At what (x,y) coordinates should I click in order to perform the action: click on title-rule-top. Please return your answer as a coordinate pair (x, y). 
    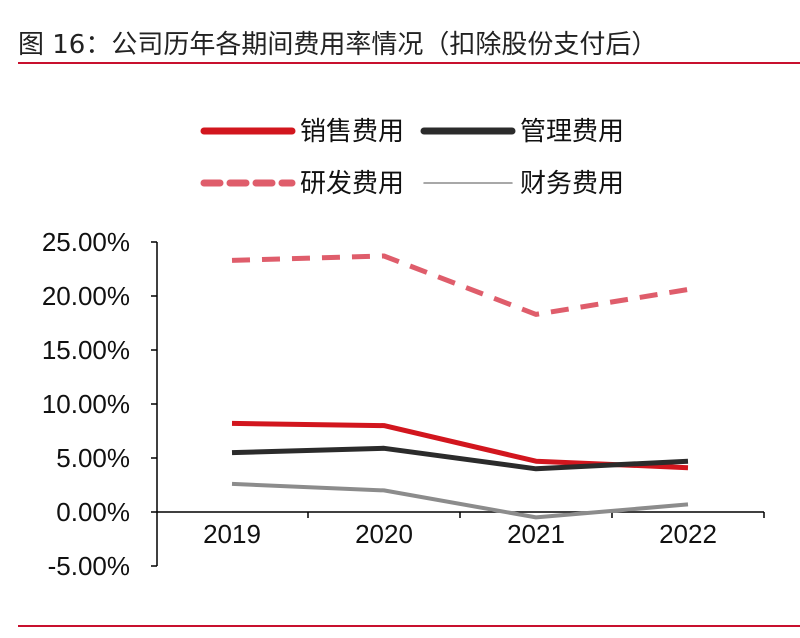
    Looking at the image, I should click on (409, 63).